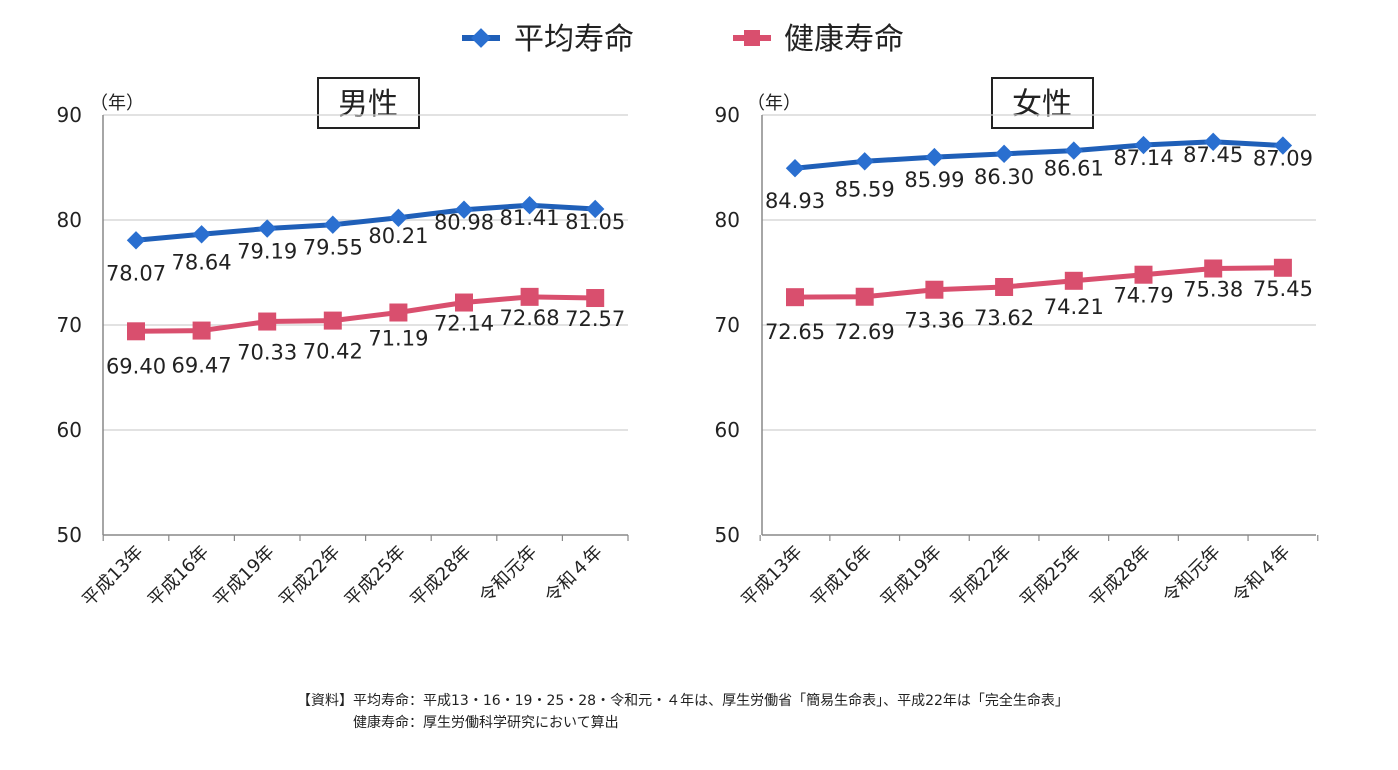 The height and width of the screenshot is (770, 1398). What do you see at coordinates (69, 220) in the screenshot?
I see `male-y-tick-80: 80` at bounding box center [69, 220].